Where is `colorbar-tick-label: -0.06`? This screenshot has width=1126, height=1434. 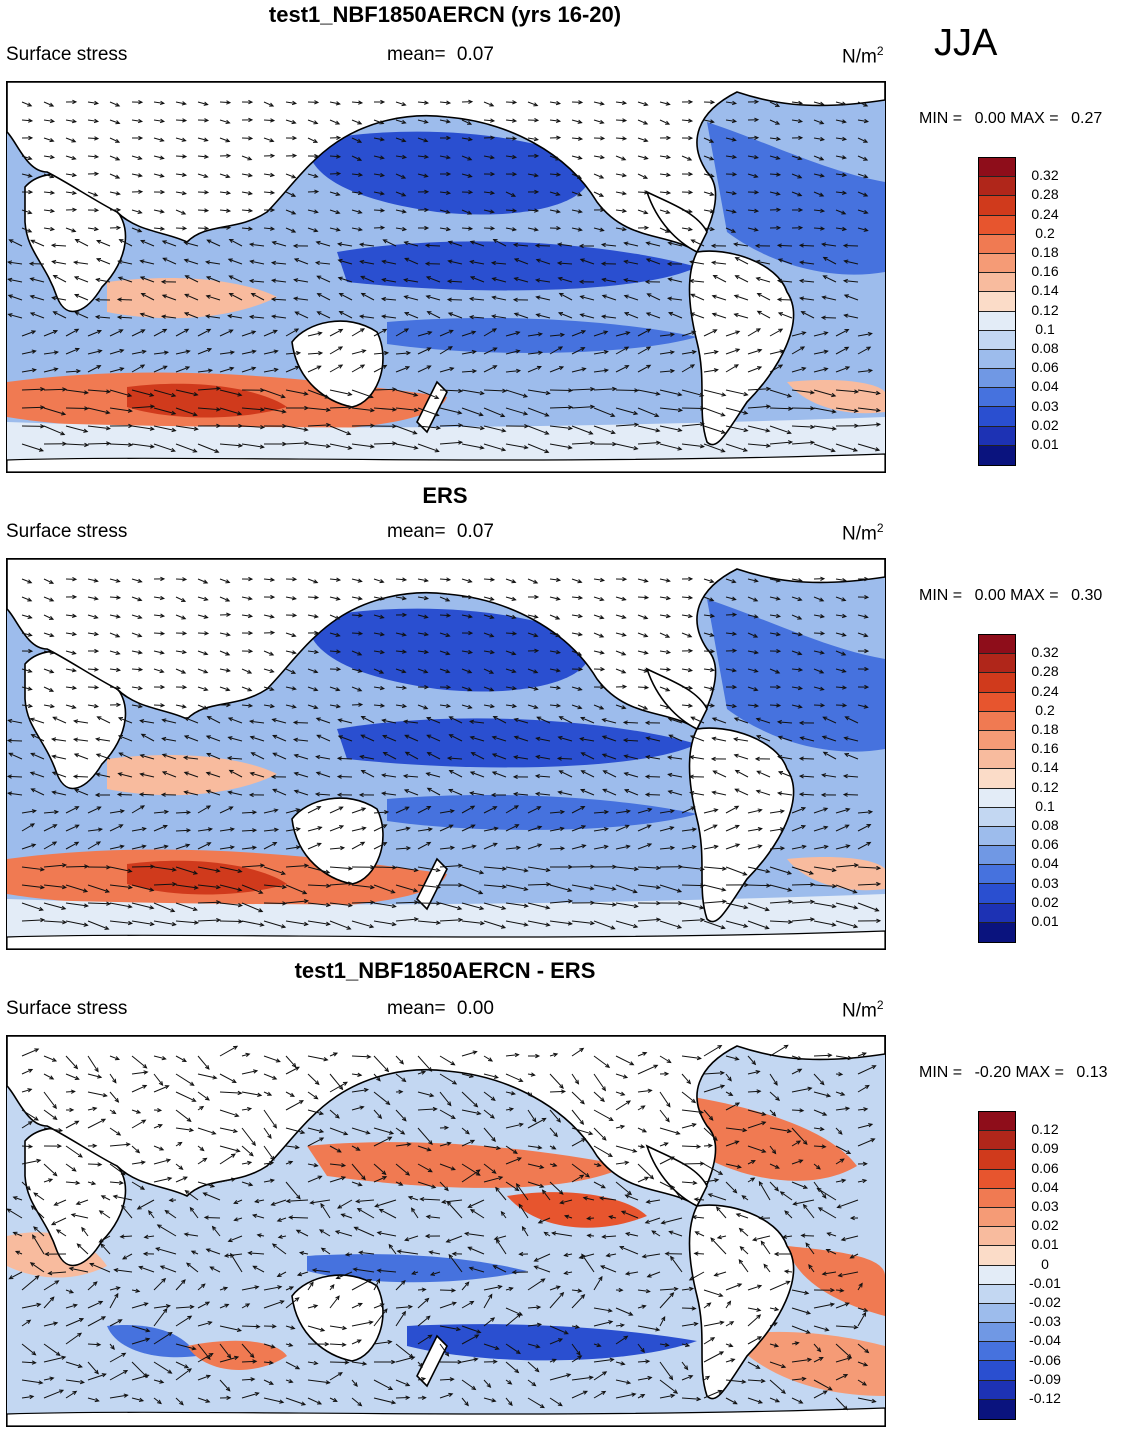
colorbar-tick-label: -0.06 is located at coordinates (1045, 1359).